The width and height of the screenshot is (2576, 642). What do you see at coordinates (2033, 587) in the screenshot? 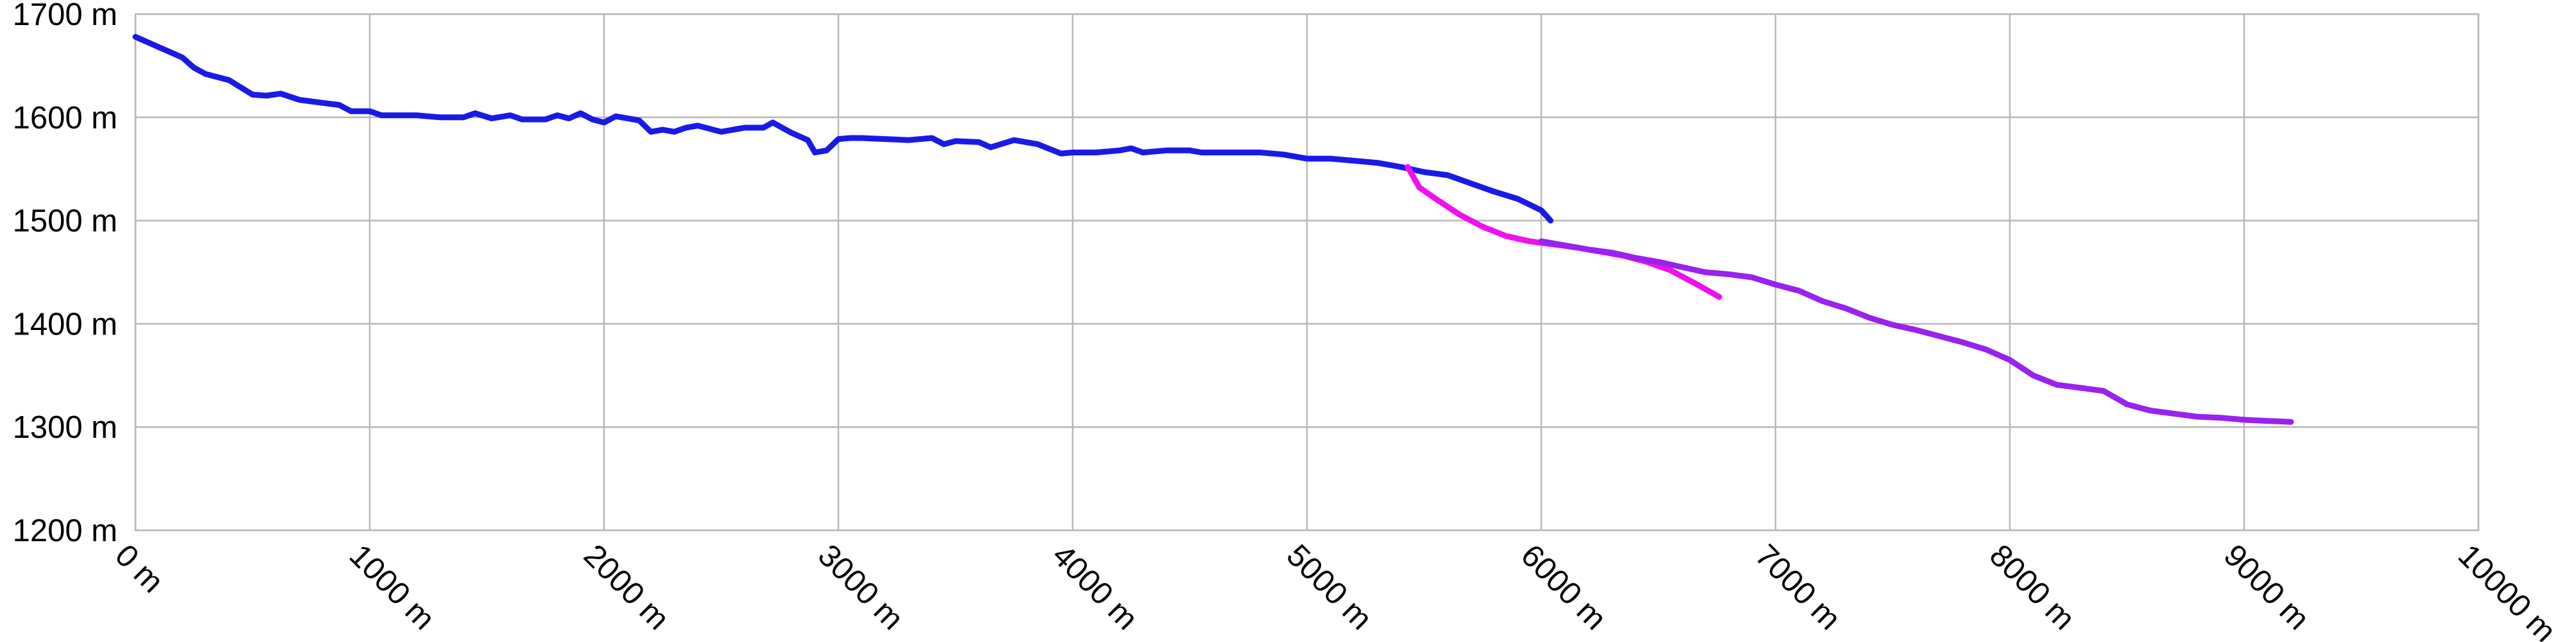
I see `x-tick-label: 8000 m` at bounding box center [2033, 587].